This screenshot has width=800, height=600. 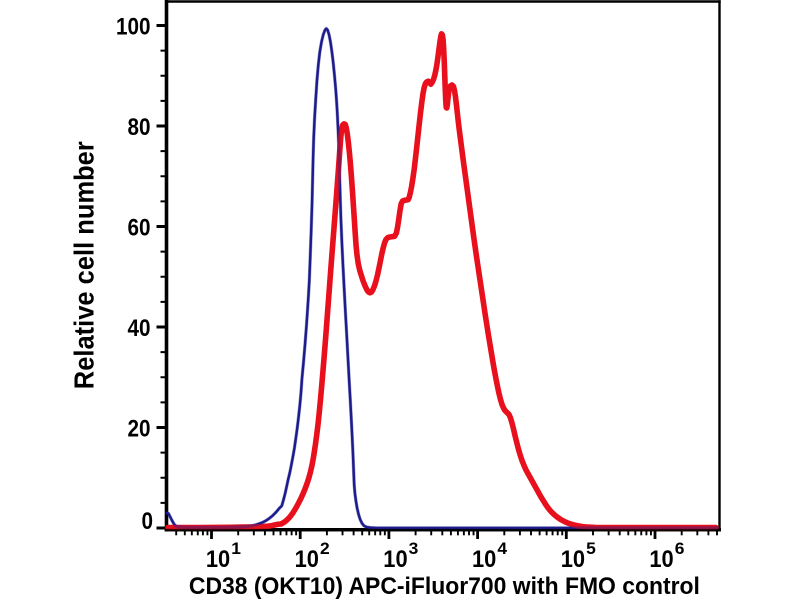 What do you see at coordinates (139, 228) in the screenshot?
I see `svg-text: 60` at bounding box center [139, 228].